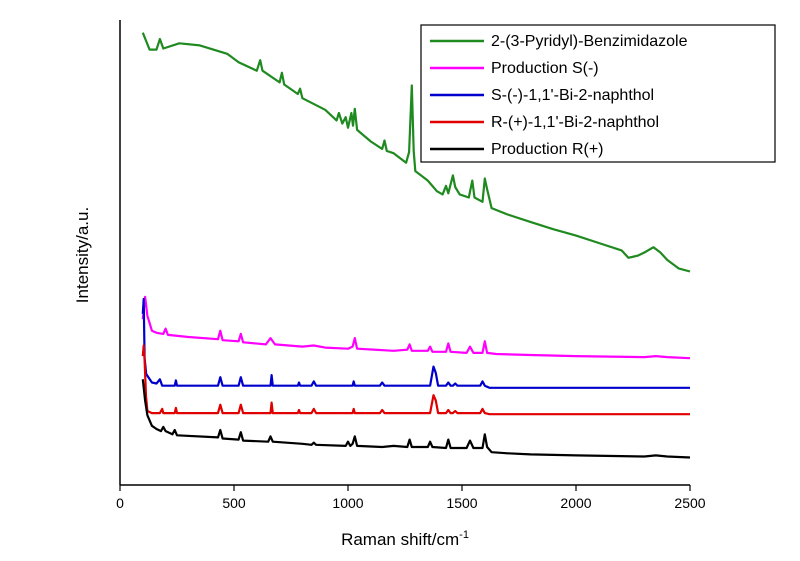  Describe the element at coordinates (120, 503) in the screenshot. I see `x-tick-label: 0` at that location.